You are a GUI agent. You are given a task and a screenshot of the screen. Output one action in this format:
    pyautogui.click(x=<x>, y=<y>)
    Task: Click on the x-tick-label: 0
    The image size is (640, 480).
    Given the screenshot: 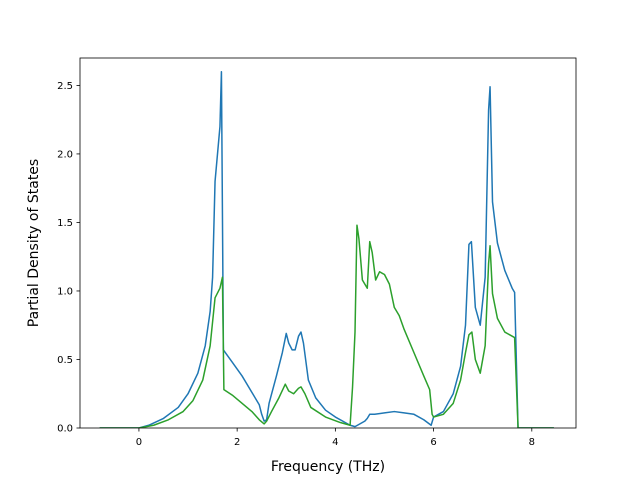 What is the action you would take?
    pyautogui.click(x=139, y=442)
    